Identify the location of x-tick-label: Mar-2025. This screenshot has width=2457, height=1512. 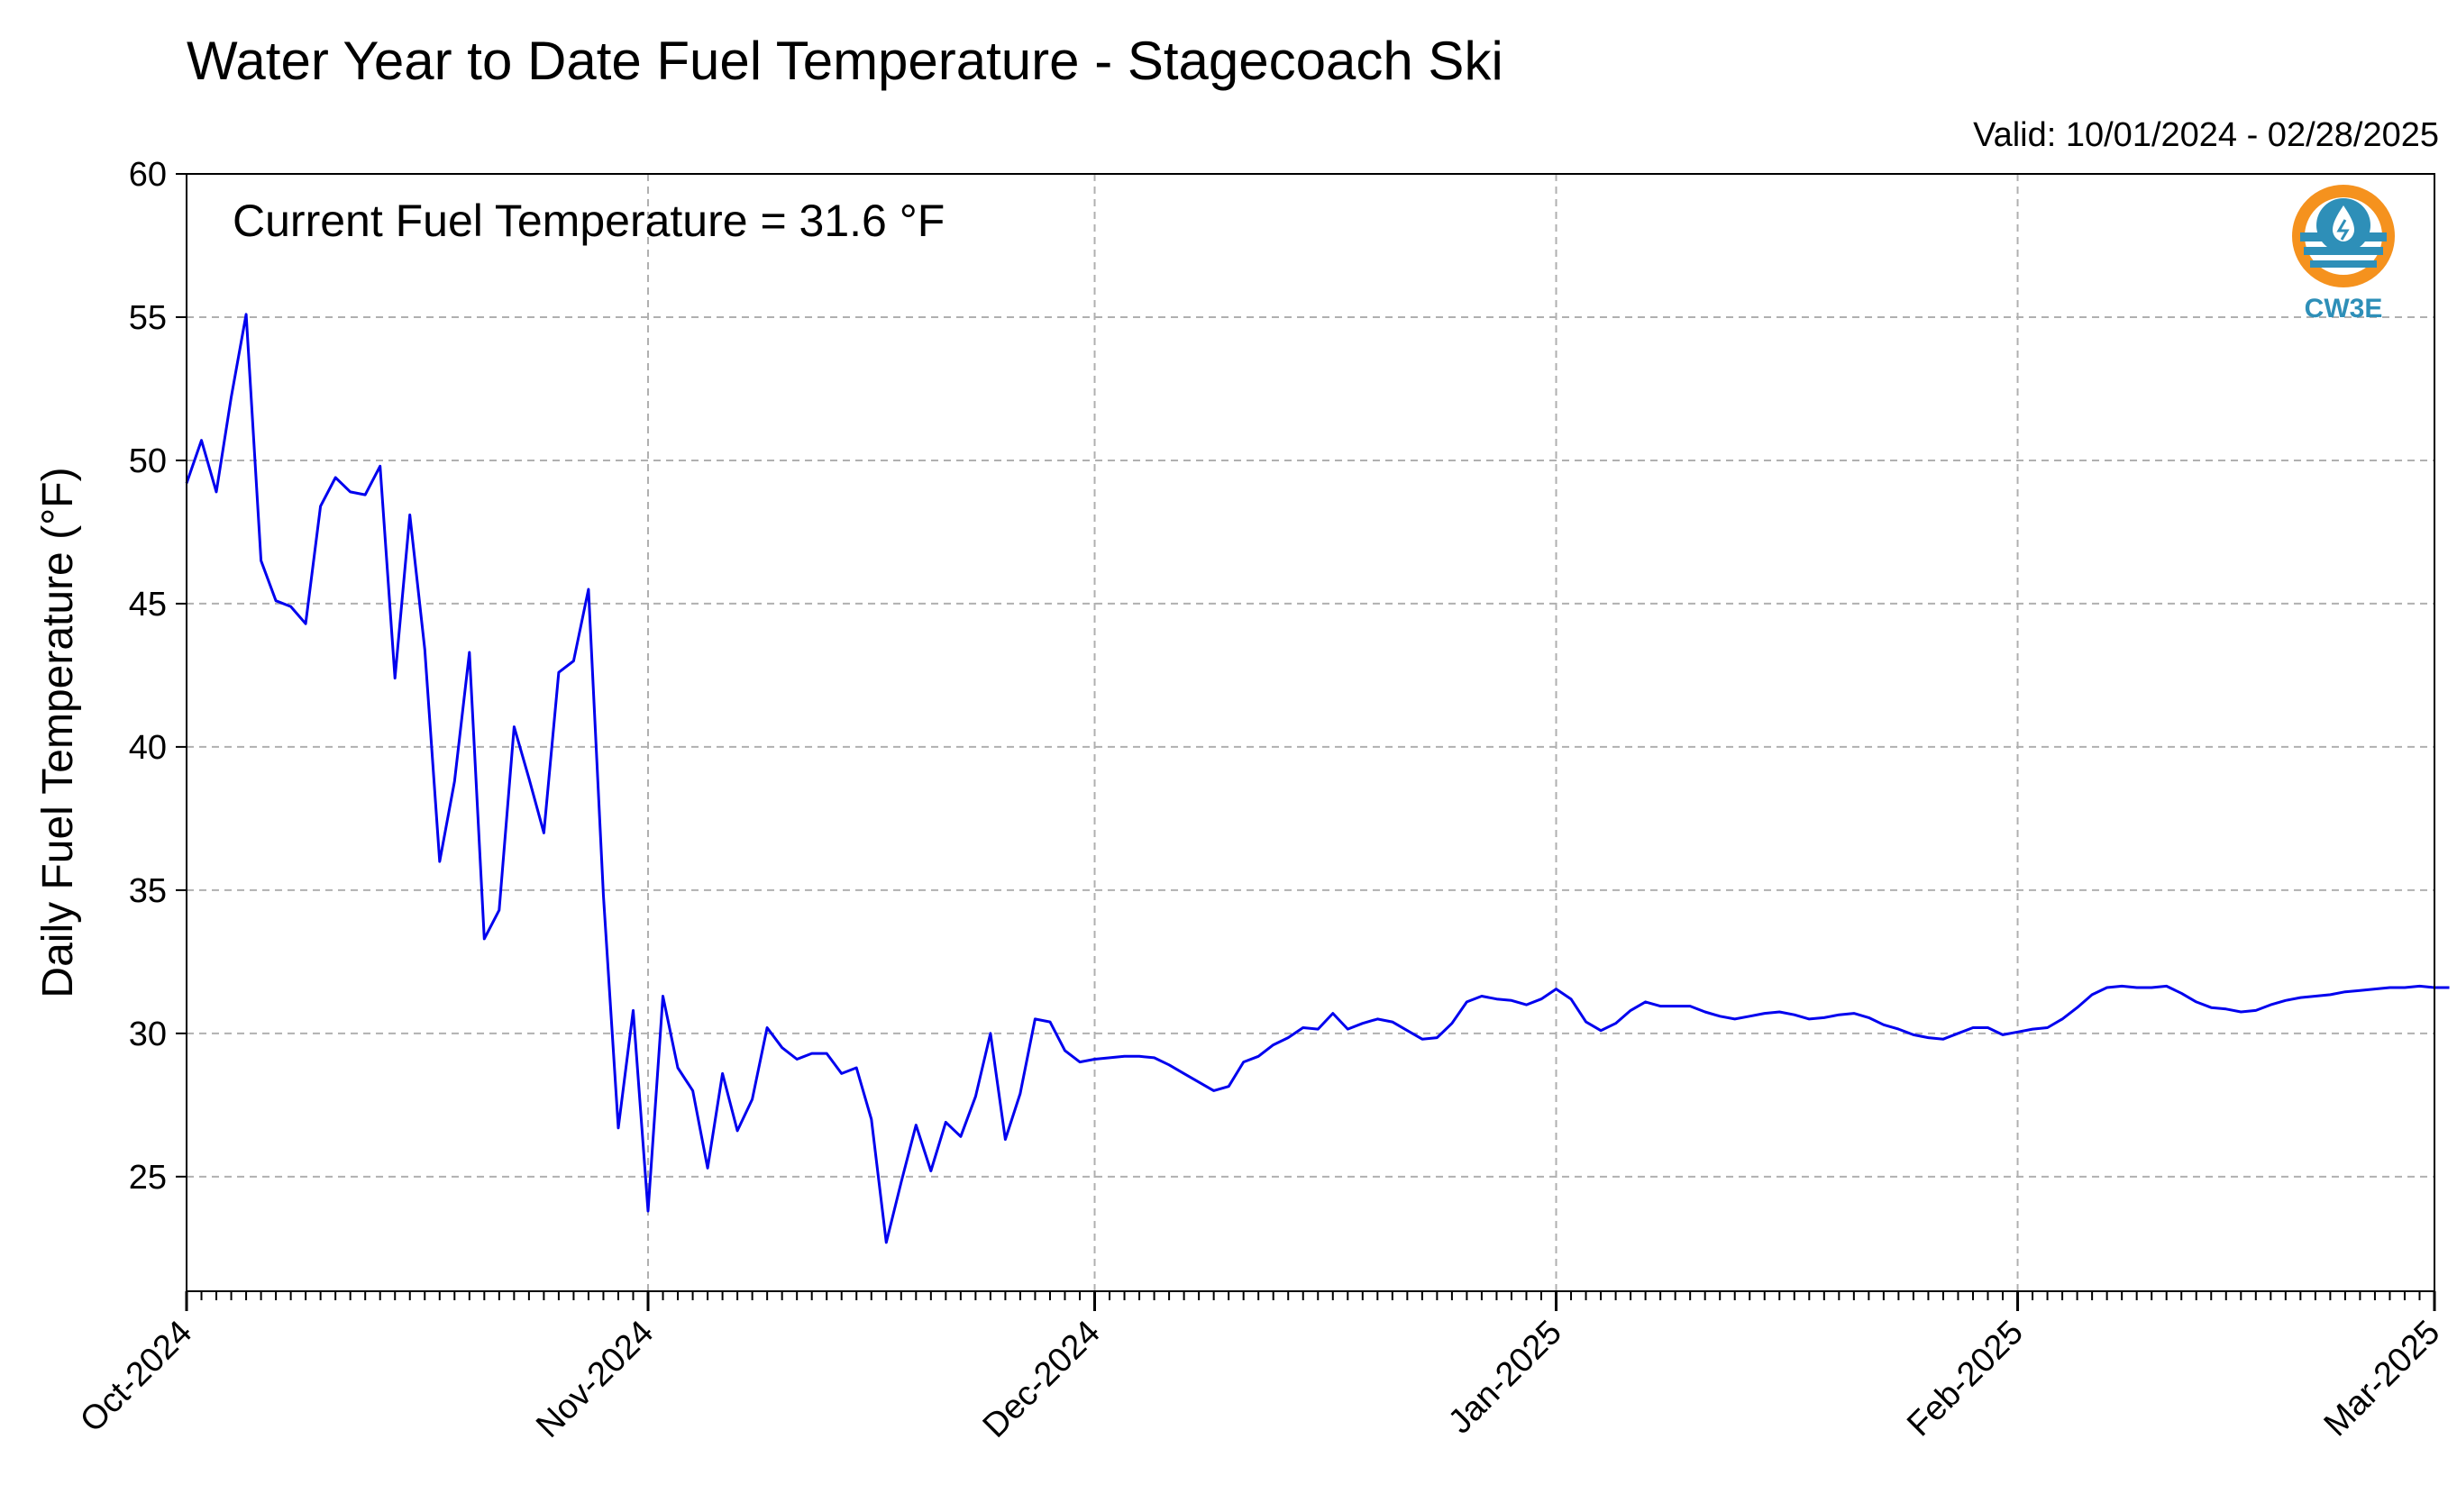
(2382, 1379).